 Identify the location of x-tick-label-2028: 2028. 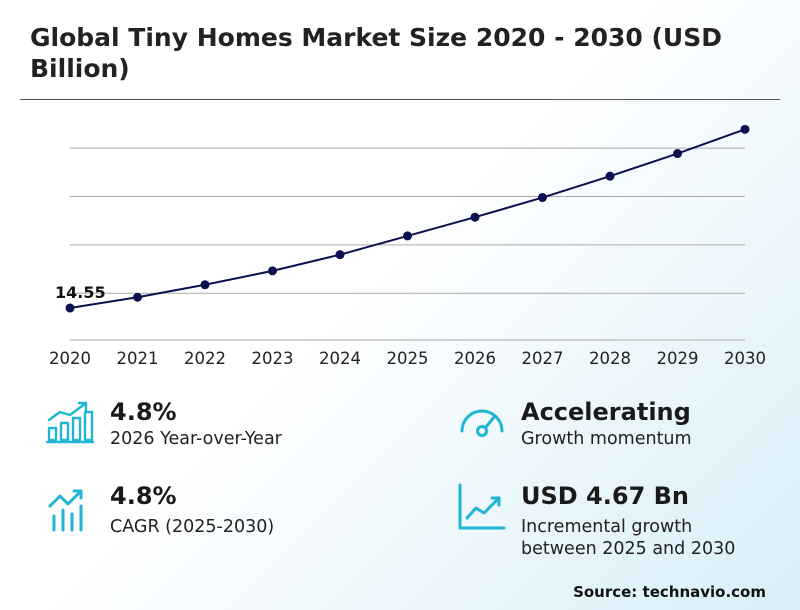
(610, 358).